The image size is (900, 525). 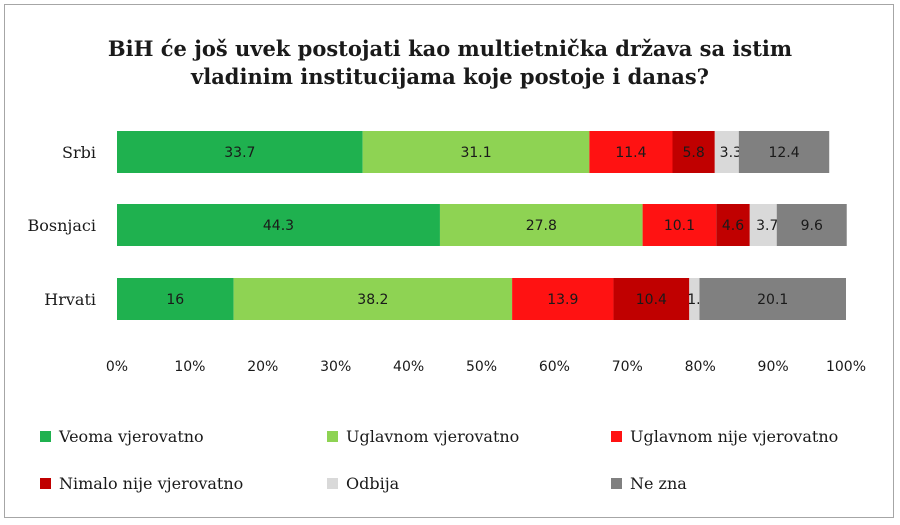 I want to click on bar-srbi-odbija, so click(x=726, y=152).